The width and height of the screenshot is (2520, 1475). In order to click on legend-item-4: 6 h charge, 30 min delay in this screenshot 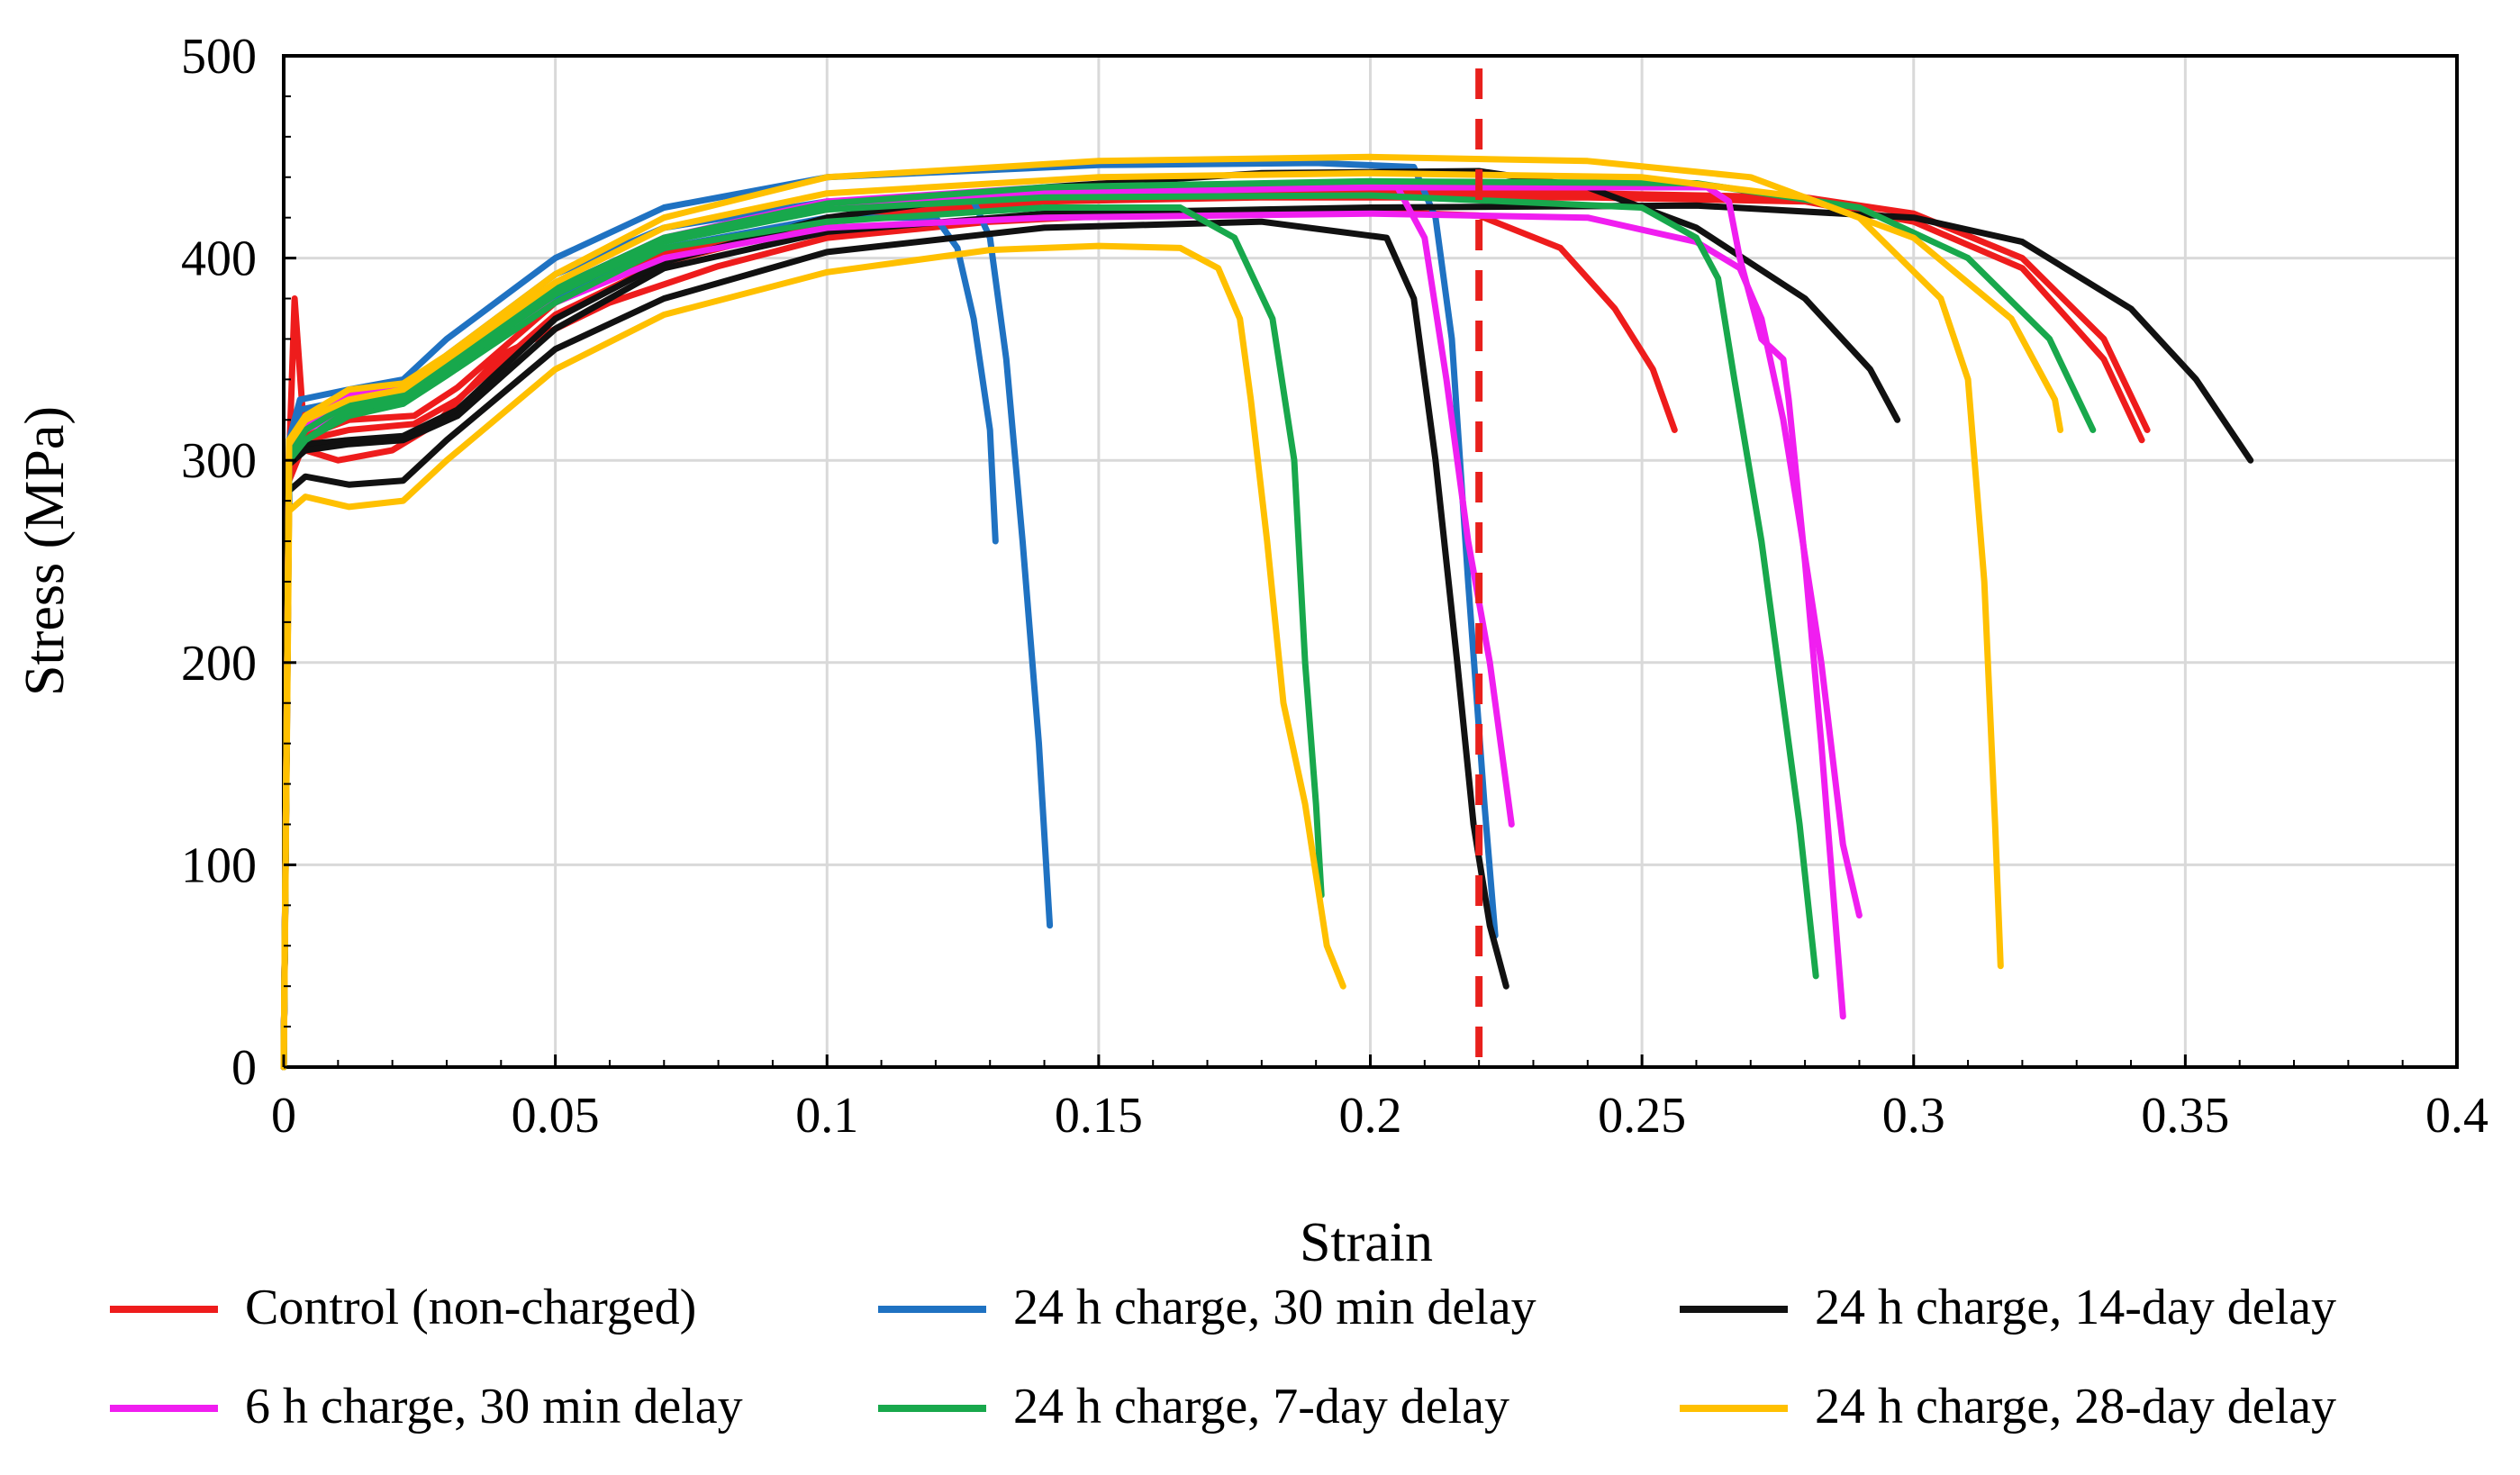, I will do `click(426, 1406)`.